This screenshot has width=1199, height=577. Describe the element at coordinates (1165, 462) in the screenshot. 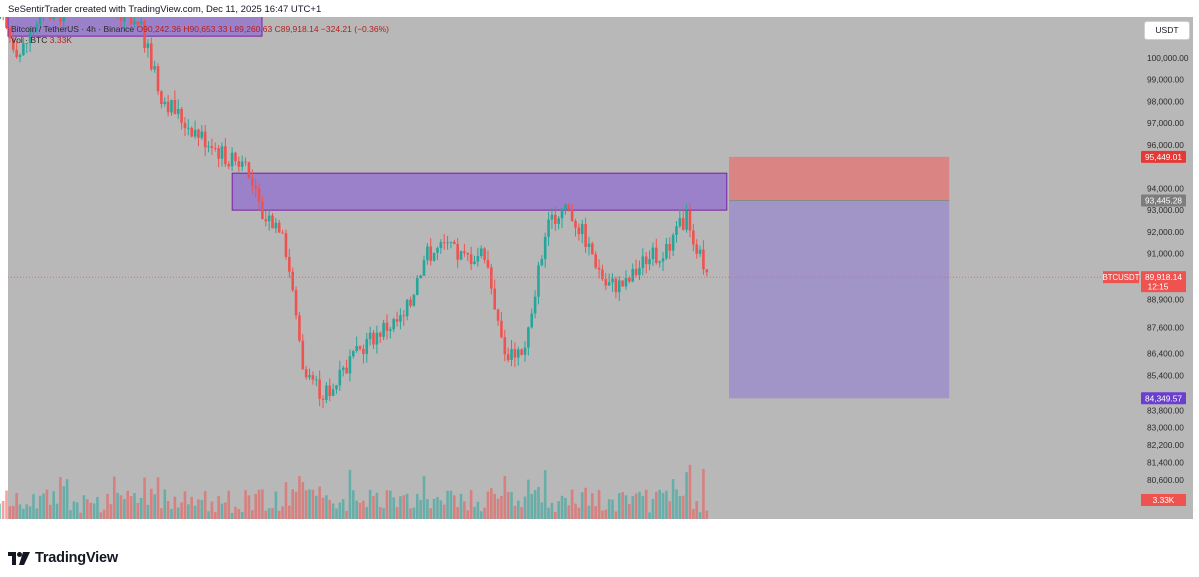

I see `y-tick-label: 81,400.00` at that location.